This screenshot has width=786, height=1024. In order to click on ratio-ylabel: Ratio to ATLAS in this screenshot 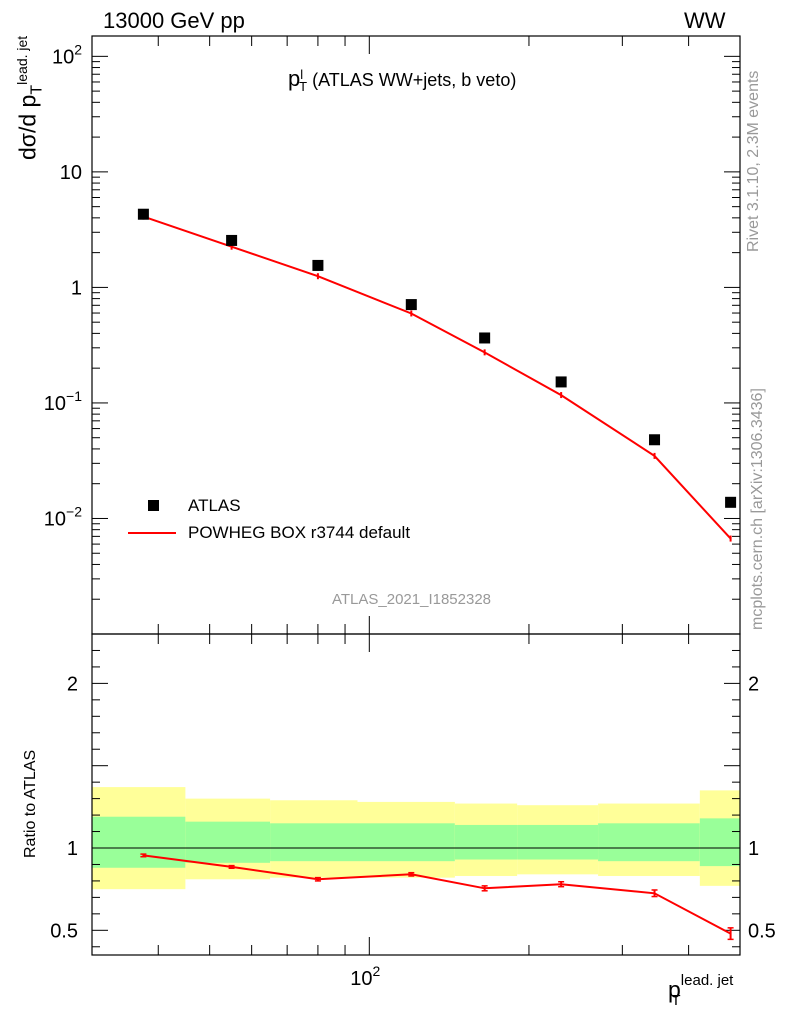, I will do `click(30, 803)`.